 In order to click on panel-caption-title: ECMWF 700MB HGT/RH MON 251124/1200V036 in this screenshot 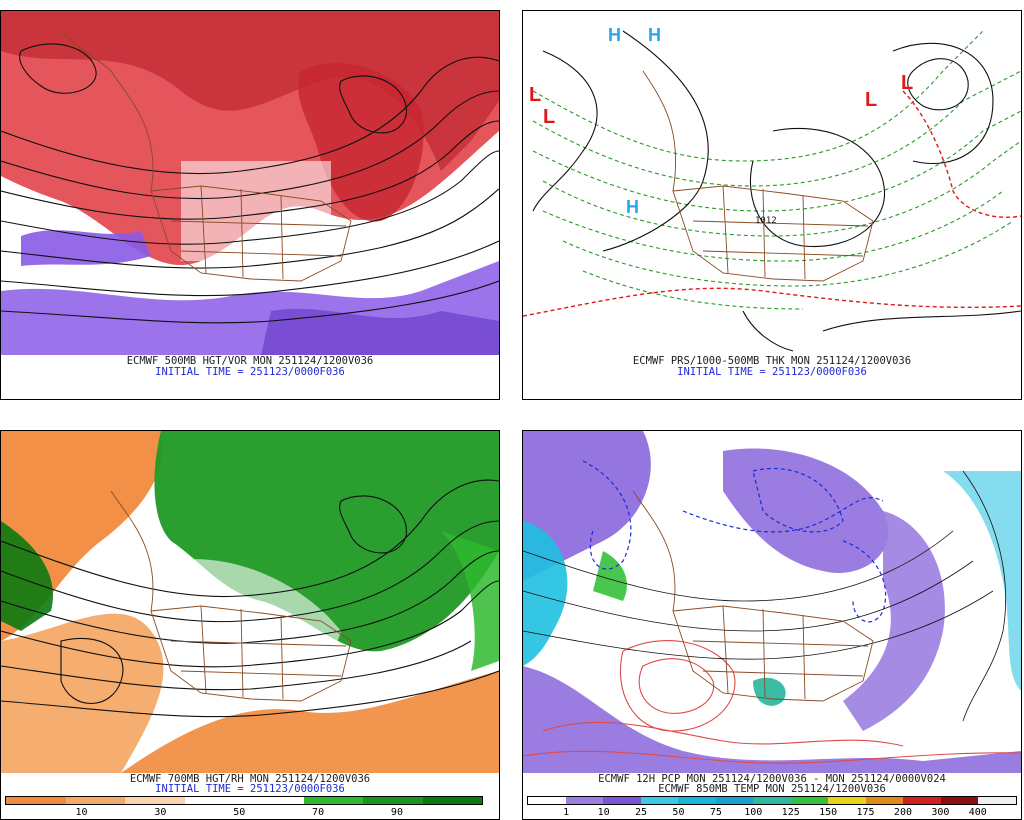, I will do `click(250, 779)`.